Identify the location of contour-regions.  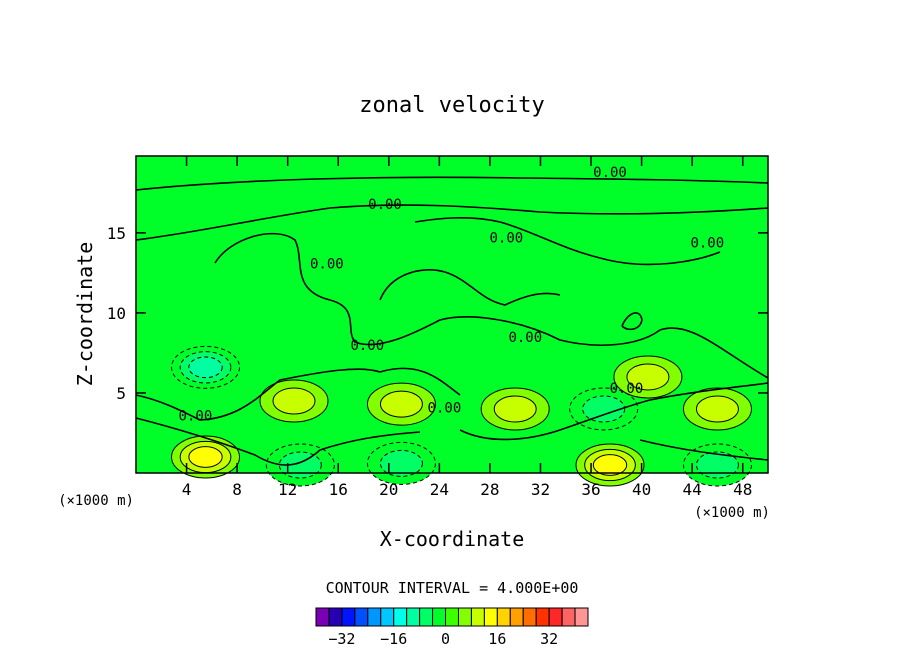
(461, 416).